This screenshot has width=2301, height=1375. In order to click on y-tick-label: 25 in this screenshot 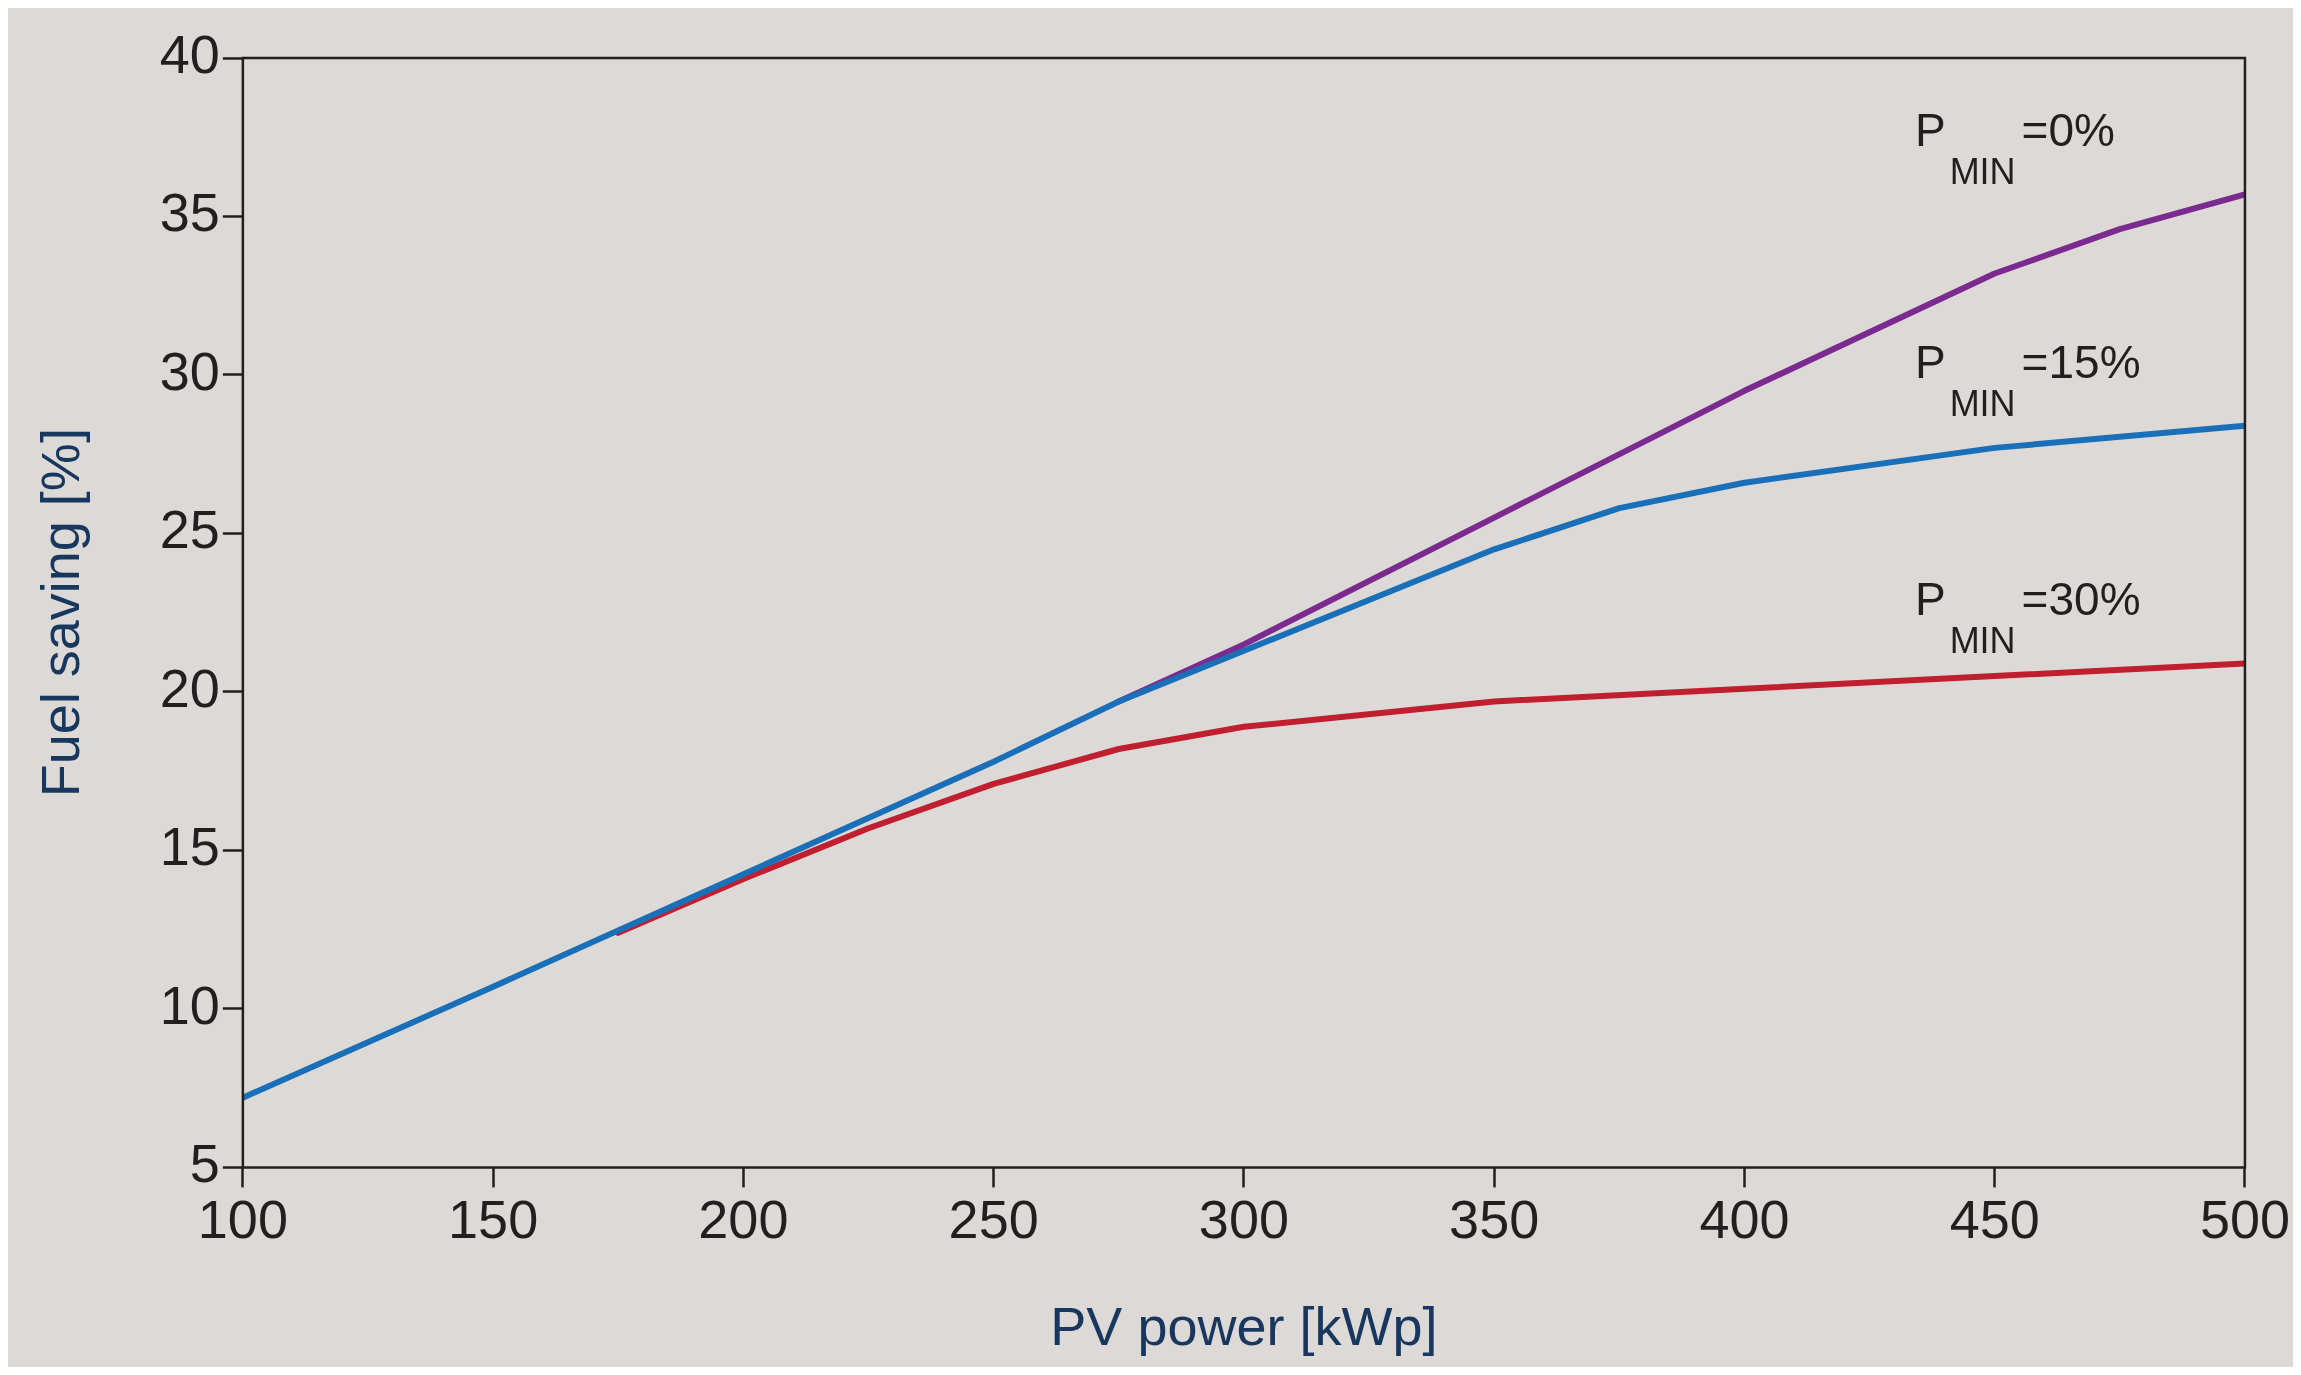, I will do `click(189, 529)`.